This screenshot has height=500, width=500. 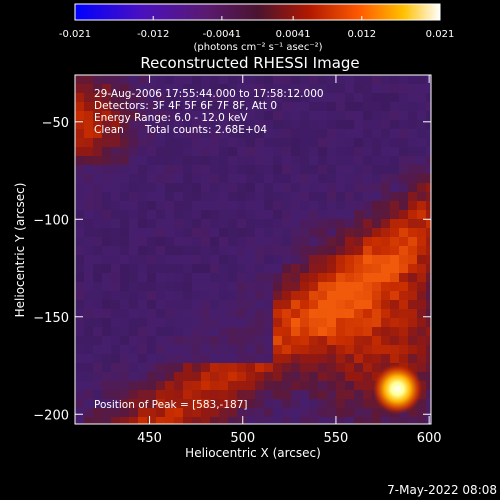 What do you see at coordinates (171, 118) in the screenshot?
I see `annotation-energy-range: Energy Range: 6.0 - 12.0 keV` at bounding box center [171, 118].